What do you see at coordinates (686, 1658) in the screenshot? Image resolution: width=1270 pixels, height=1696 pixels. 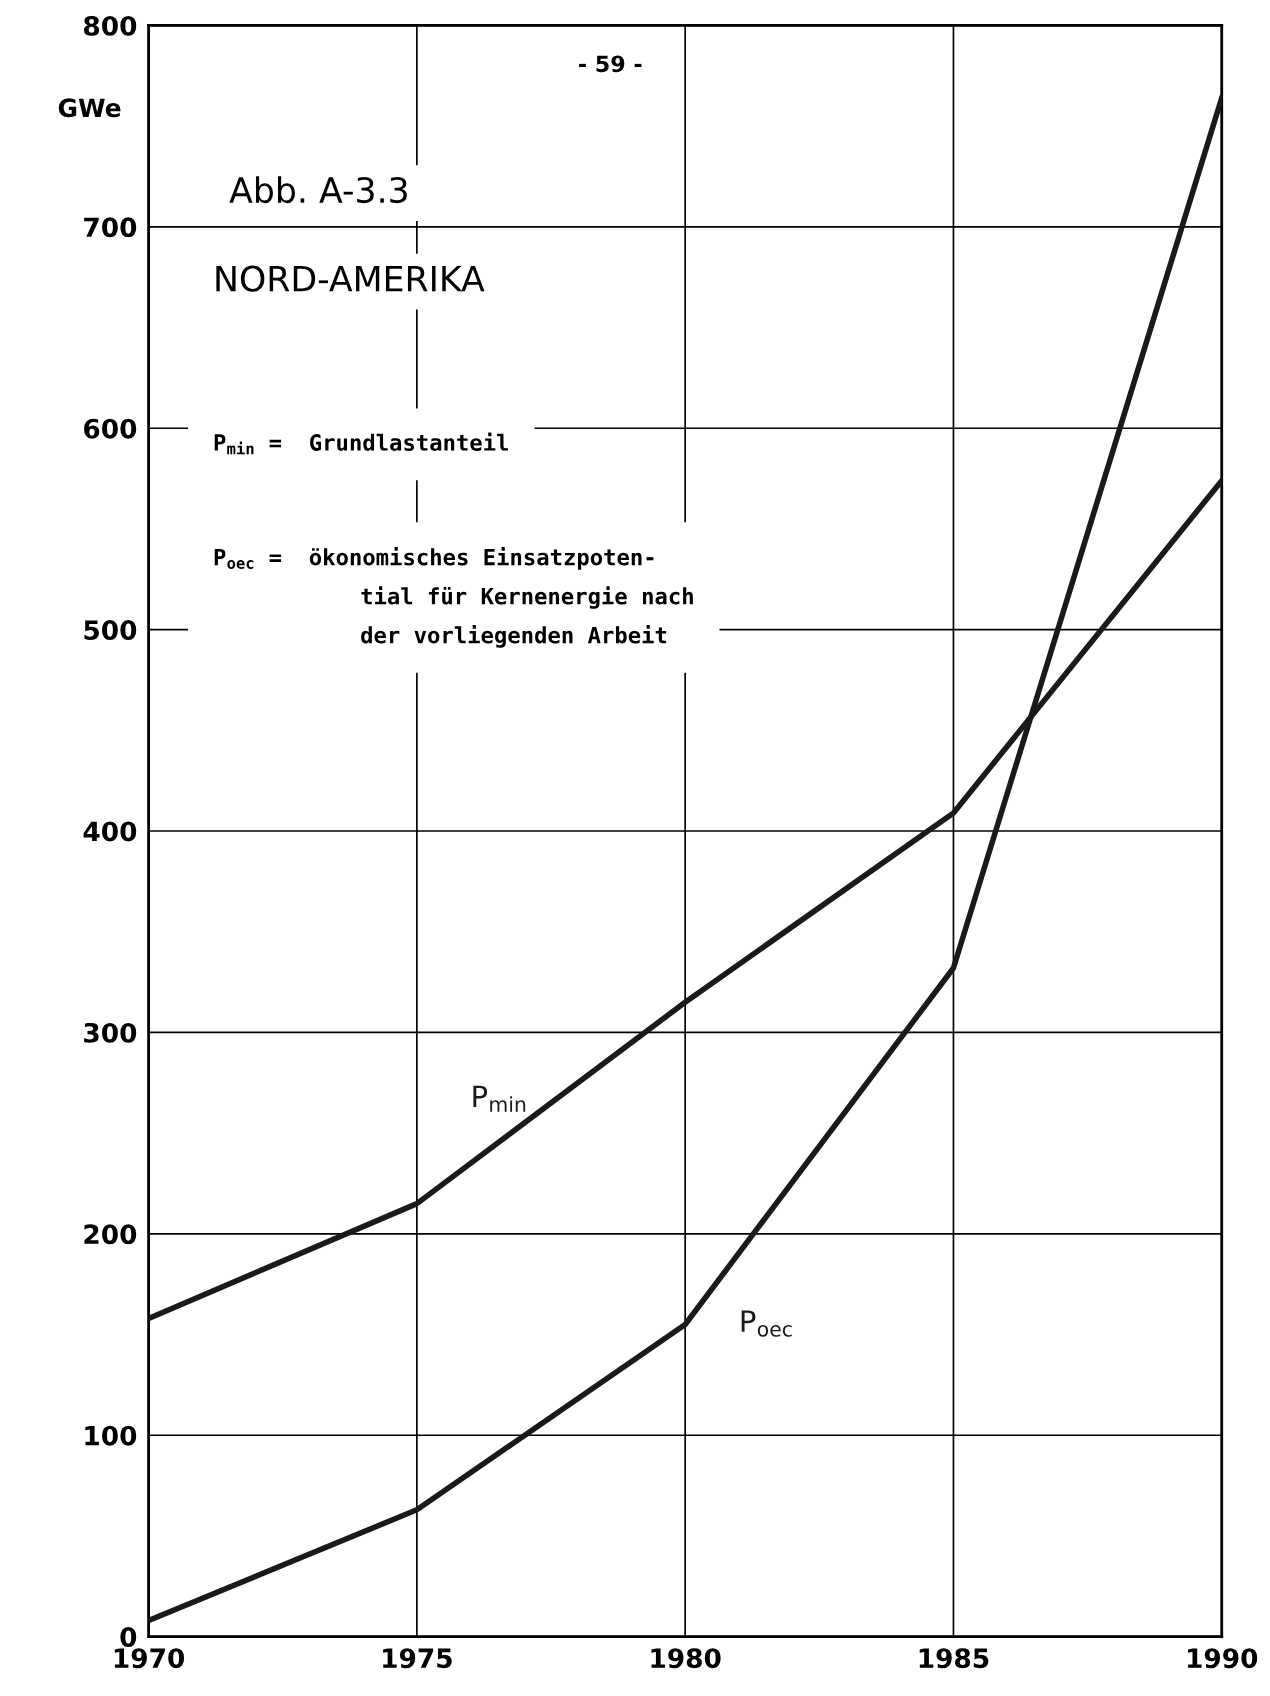 I see `x-tick-label: 1980` at bounding box center [686, 1658].